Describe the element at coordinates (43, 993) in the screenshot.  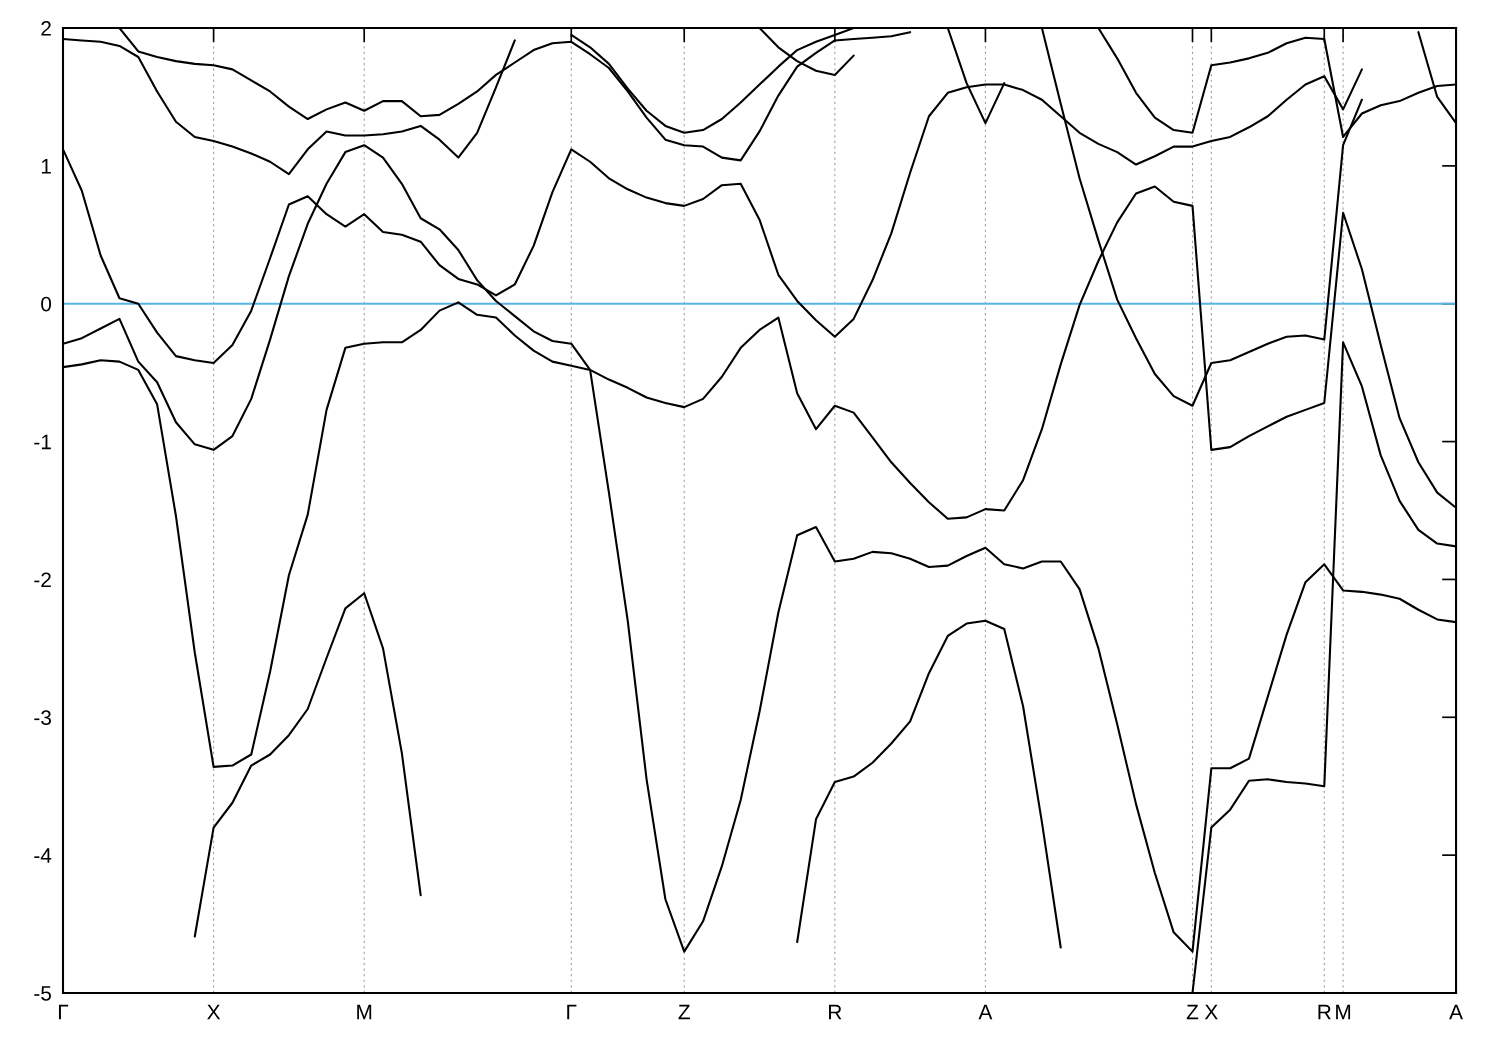
I see `y-tick-label: -5` at that location.